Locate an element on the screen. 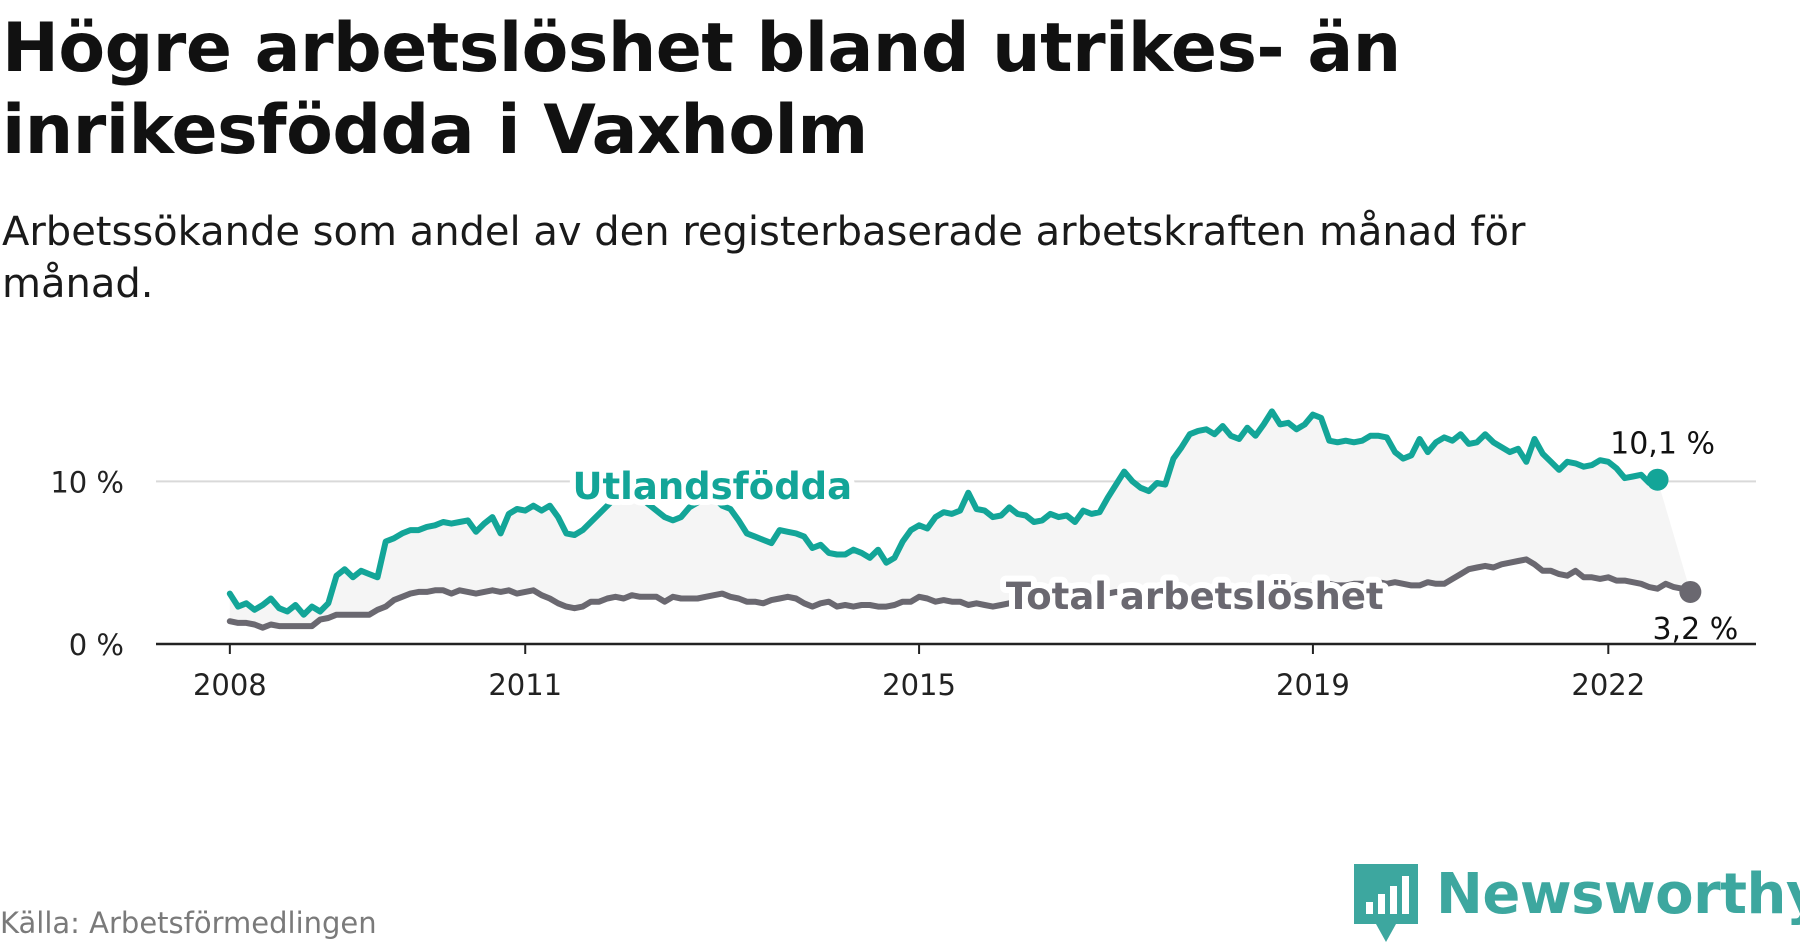 This screenshot has width=1800, height=948. end-value-total: 3,2 % is located at coordinates (1695, 629).